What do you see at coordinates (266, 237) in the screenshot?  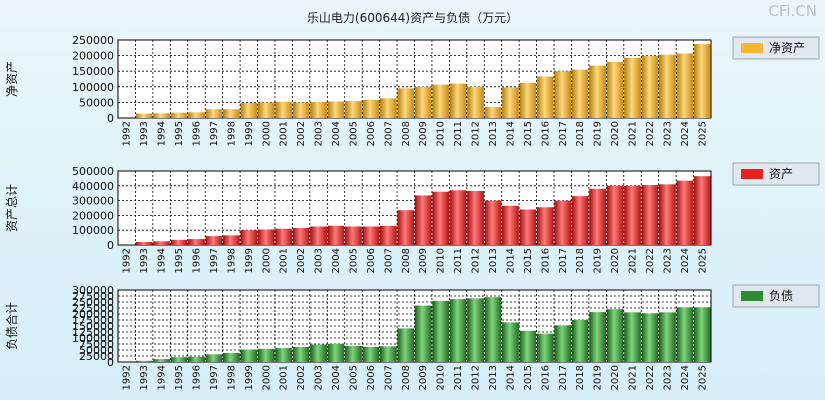 I see `bar-2000` at bounding box center [266, 237].